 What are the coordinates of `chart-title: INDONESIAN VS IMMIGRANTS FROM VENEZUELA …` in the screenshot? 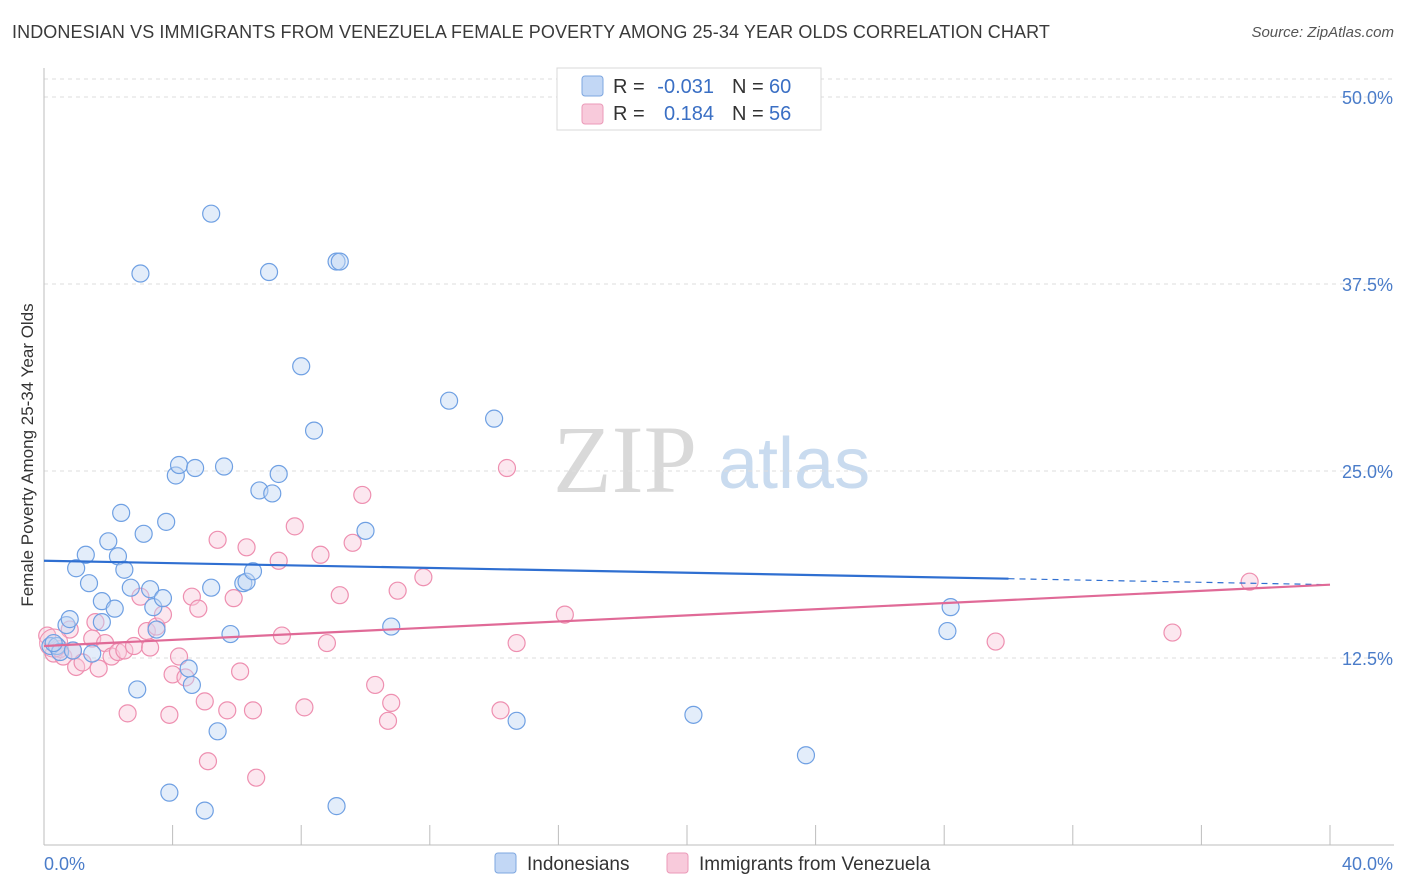 It's located at (531, 32).